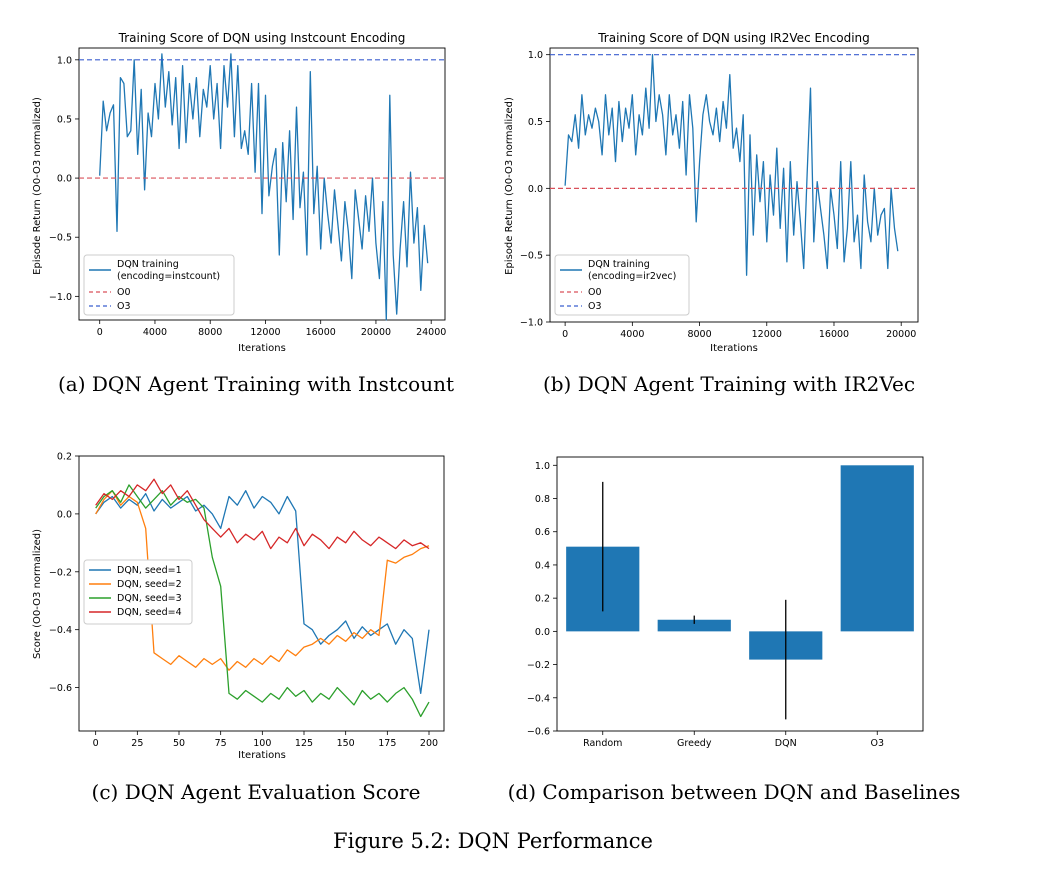 The width and height of the screenshot is (1044, 879). What do you see at coordinates (60, 630) in the screenshot?
I see `chart-c-ytick-label: −0.4` at bounding box center [60, 630].